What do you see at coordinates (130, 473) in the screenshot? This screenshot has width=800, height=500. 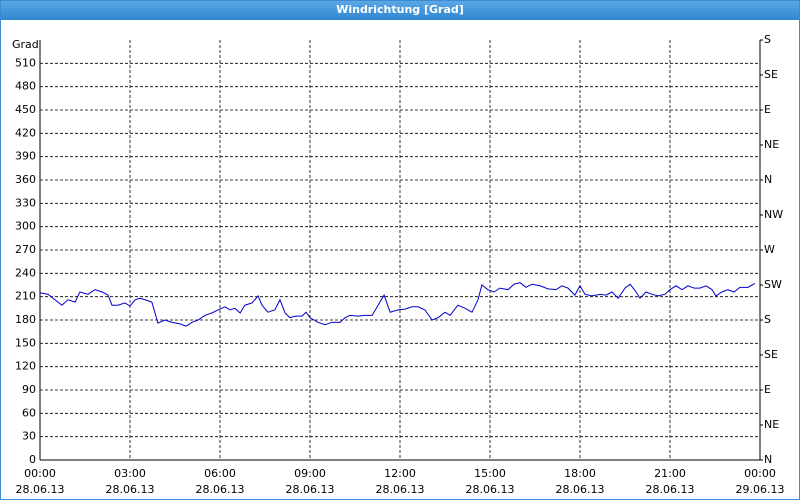 I see `x-tick-label: 03:00` at bounding box center [130, 473].